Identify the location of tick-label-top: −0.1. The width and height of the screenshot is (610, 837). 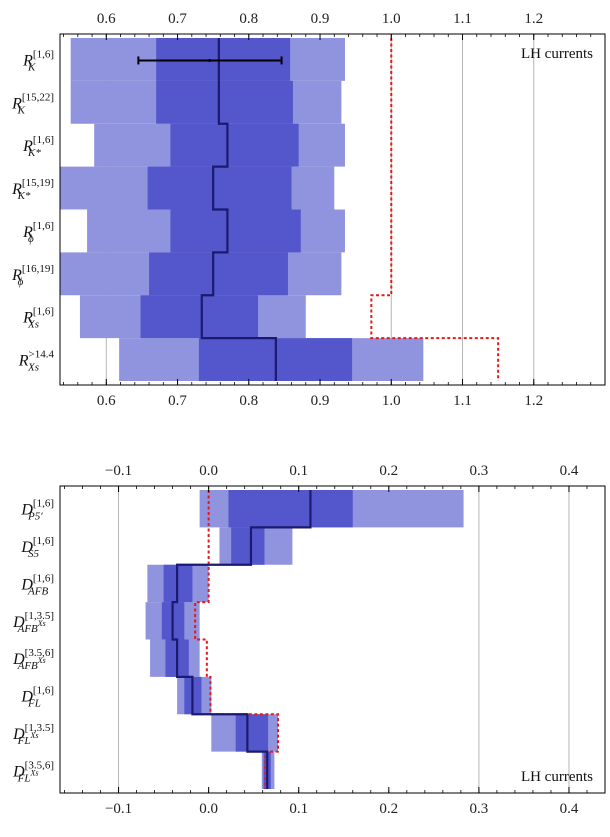
(118, 471).